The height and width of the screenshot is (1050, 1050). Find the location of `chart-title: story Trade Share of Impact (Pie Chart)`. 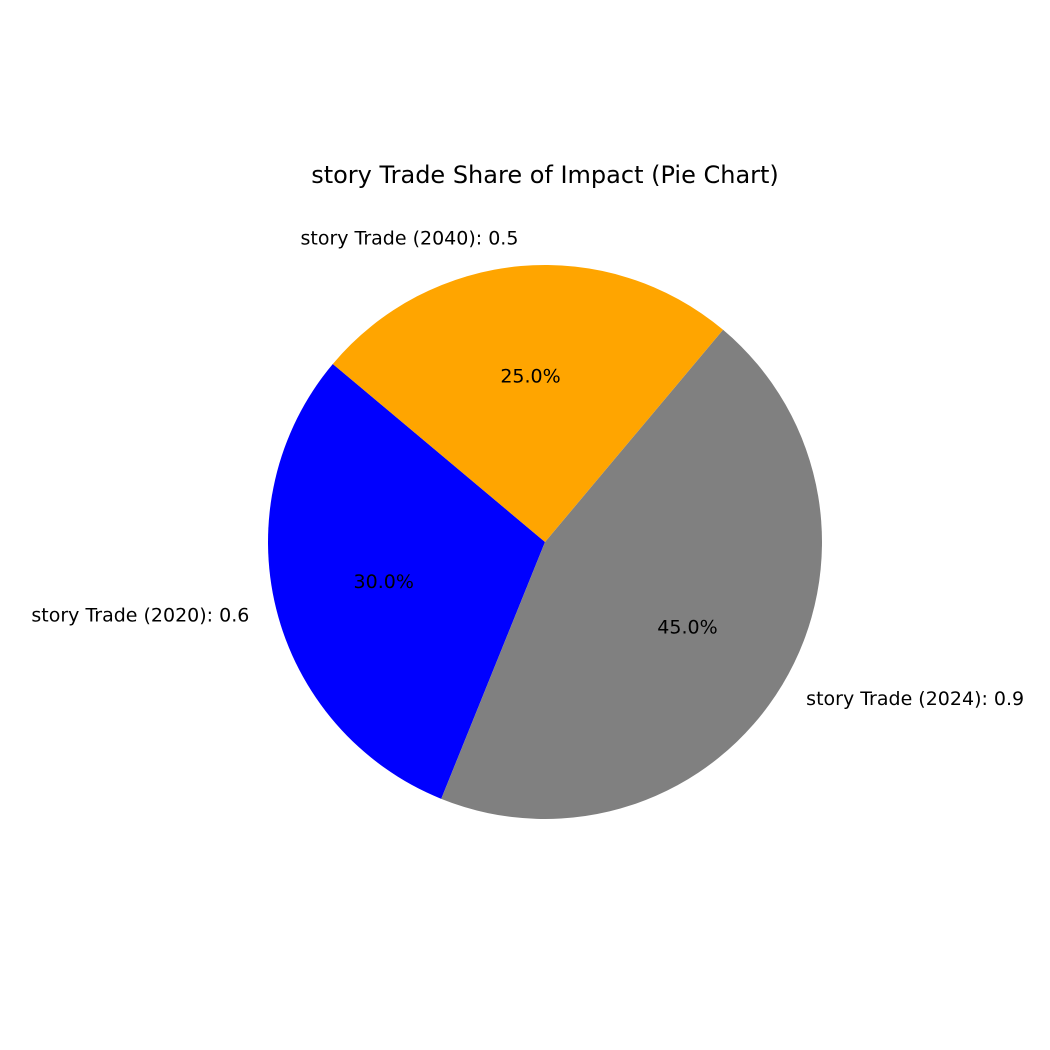

chart-title: story Trade Share of Impact (Pie Chart) is located at coordinates (545, 175).